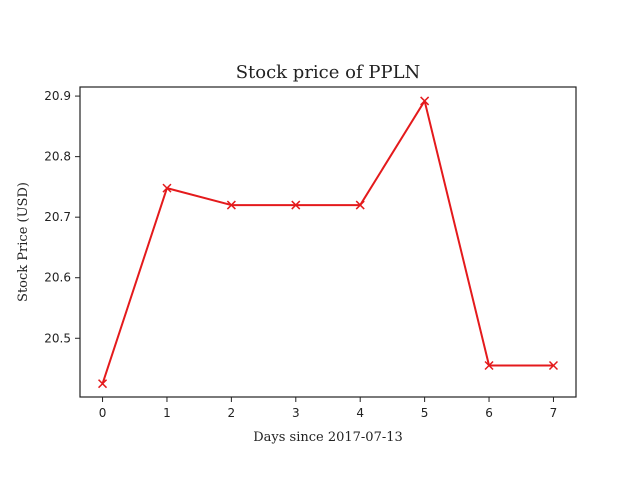  I want to click on x-axis-label: Days since 2017-07-13, so click(328, 437).